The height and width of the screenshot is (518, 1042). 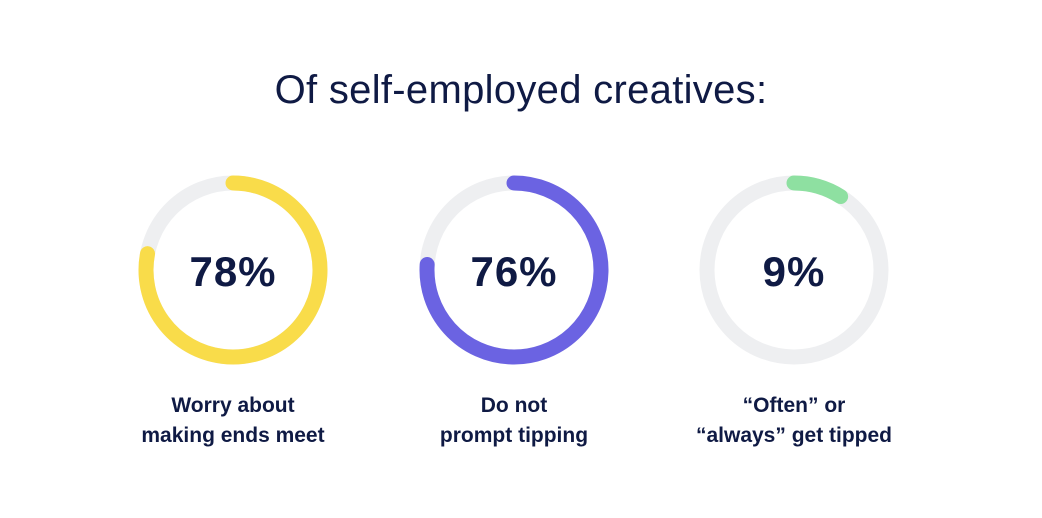 What do you see at coordinates (233, 421) in the screenshot?
I see `stat-label: Worry about making ends meet` at bounding box center [233, 421].